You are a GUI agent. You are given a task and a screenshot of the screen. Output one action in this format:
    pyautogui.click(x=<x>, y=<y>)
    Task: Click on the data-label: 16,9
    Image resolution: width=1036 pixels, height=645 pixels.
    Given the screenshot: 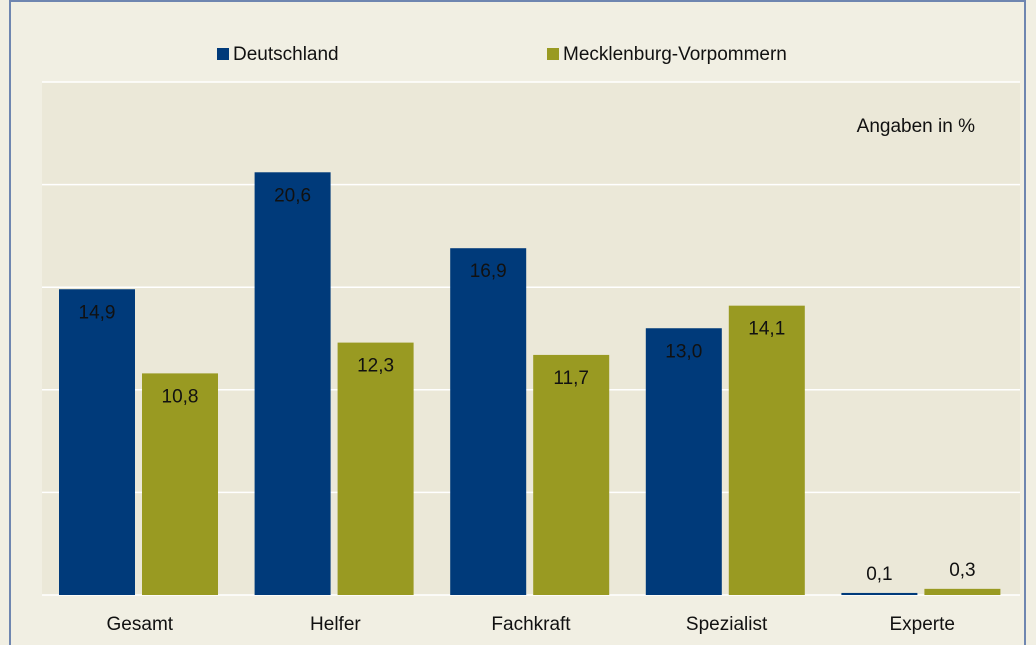 What is the action you would take?
    pyautogui.click(x=488, y=271)
    